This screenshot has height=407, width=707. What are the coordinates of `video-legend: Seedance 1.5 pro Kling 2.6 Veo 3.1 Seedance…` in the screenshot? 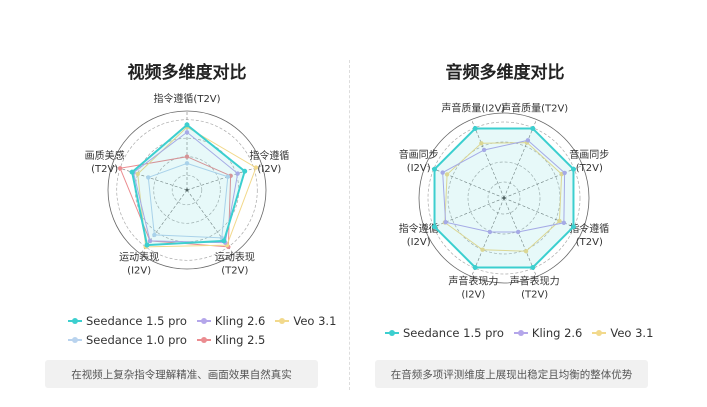 It's located at (202, 330).